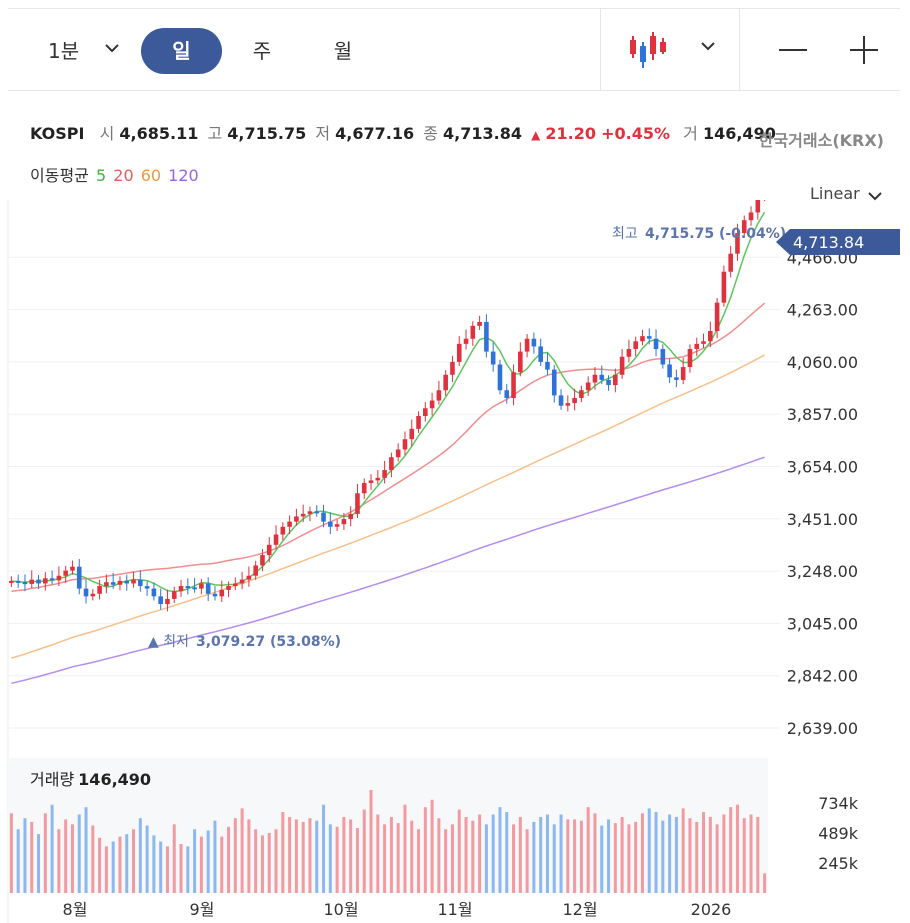 The height and width of the screenshot is (923, 910). What do you see at coordinates (59, 175) in the screenshot?
I see `ma-legend-label: 이동평균` at bounding box center [59, 175].